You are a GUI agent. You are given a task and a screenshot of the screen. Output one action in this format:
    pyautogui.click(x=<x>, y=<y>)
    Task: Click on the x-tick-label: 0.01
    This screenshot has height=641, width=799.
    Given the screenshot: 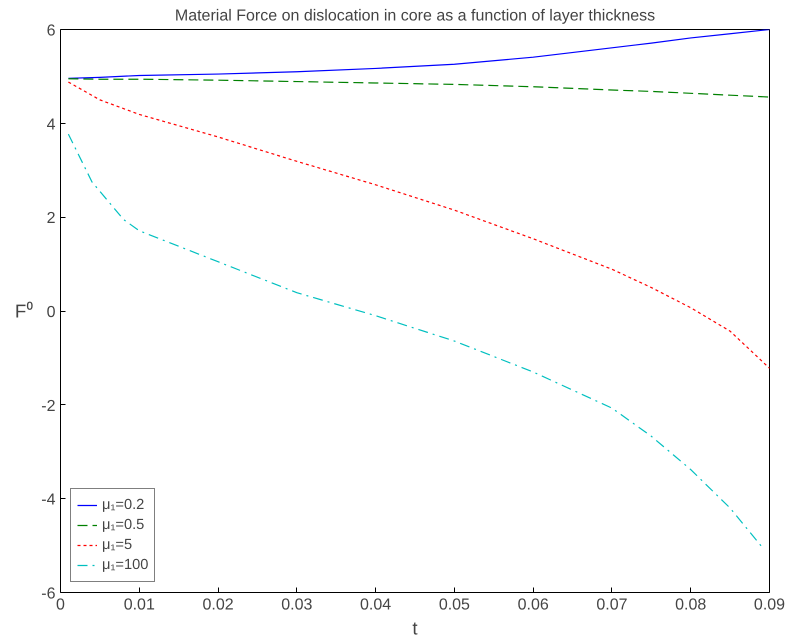 What is the action you would take?
    pyautogui.click(x=139, y=605)
    